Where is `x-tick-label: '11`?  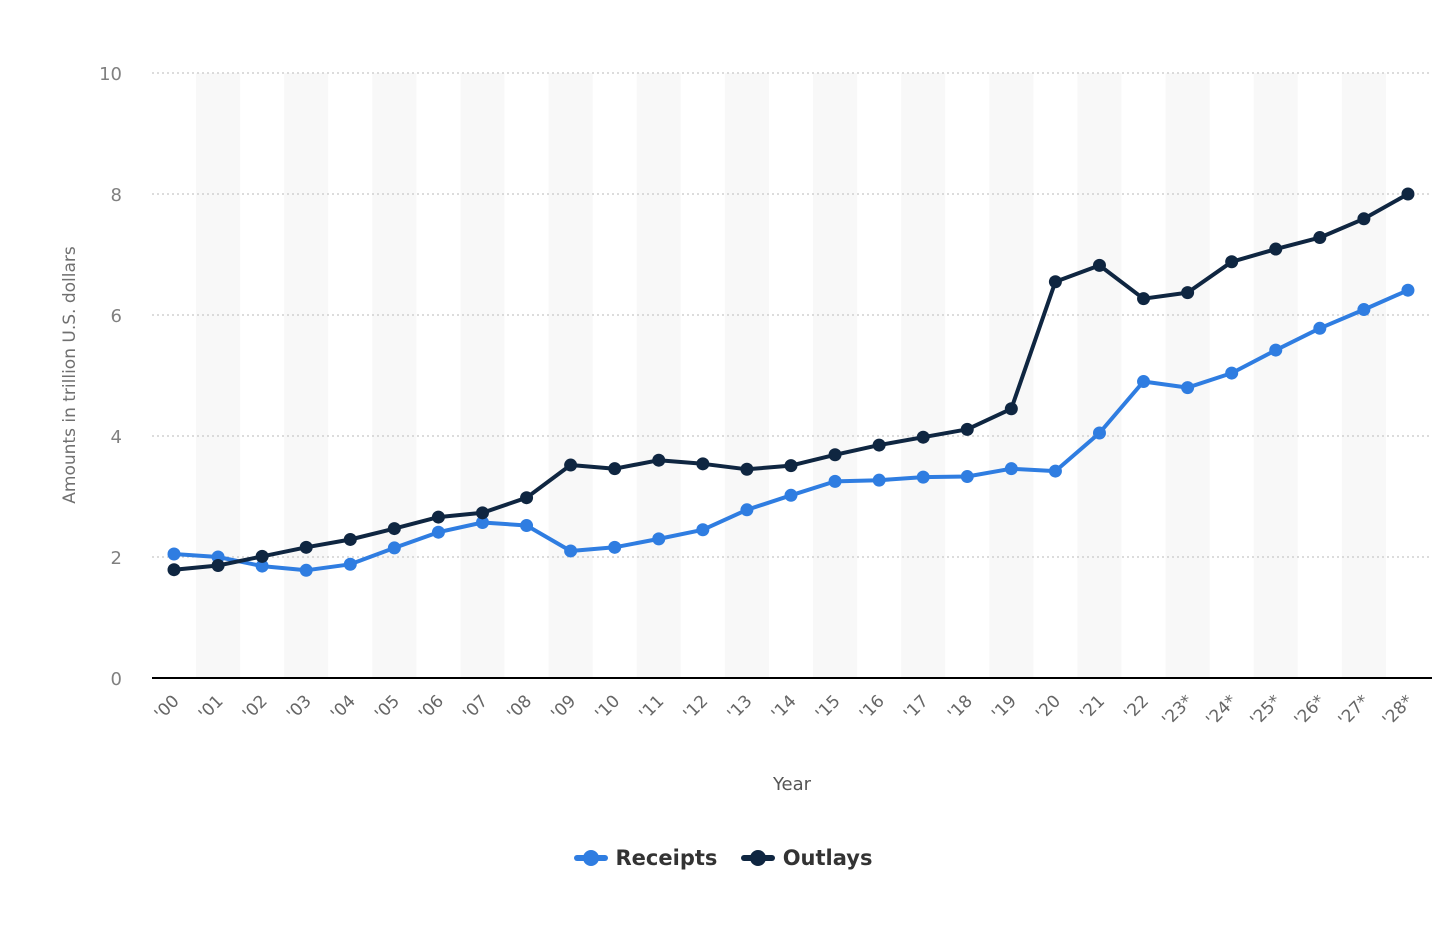 x-tick-label: '11 is located at coordinates (652, 707).